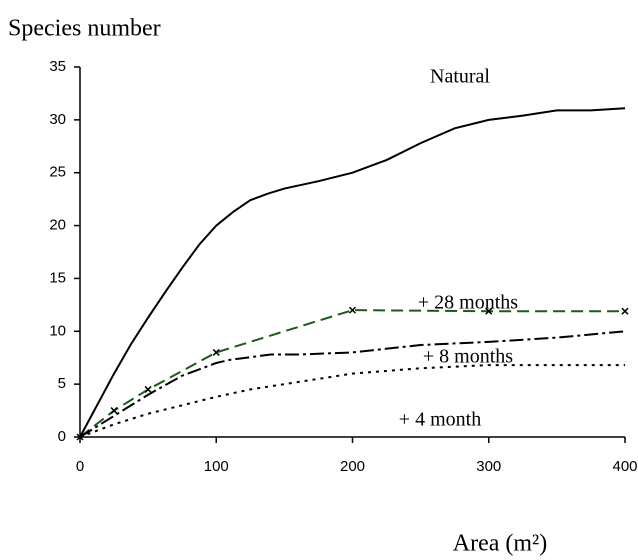  What do you see at coordinates (624, 466) in the screenshot?
I see `x-tick-label: 400` at bounding box center [624, 466].